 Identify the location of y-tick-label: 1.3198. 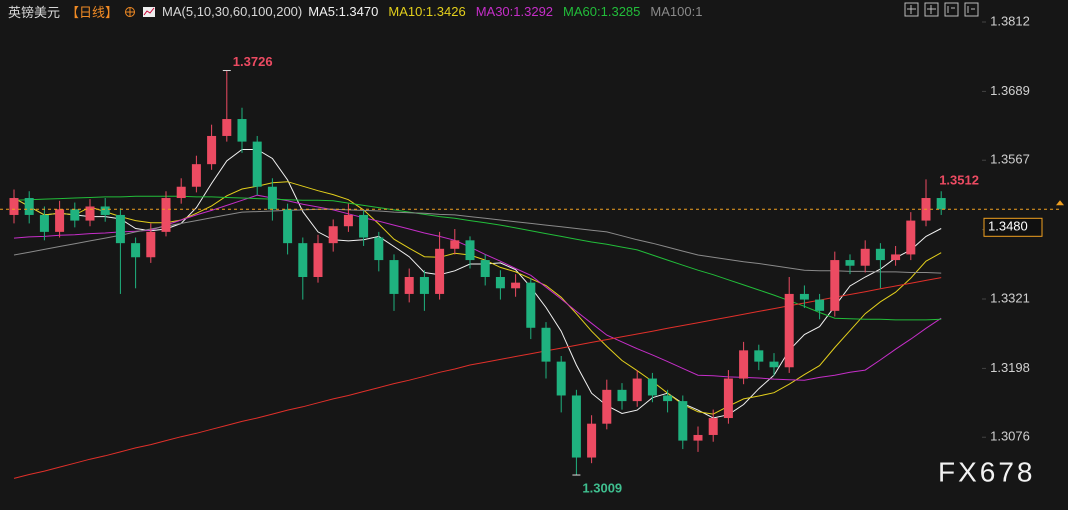
(1010, 367).